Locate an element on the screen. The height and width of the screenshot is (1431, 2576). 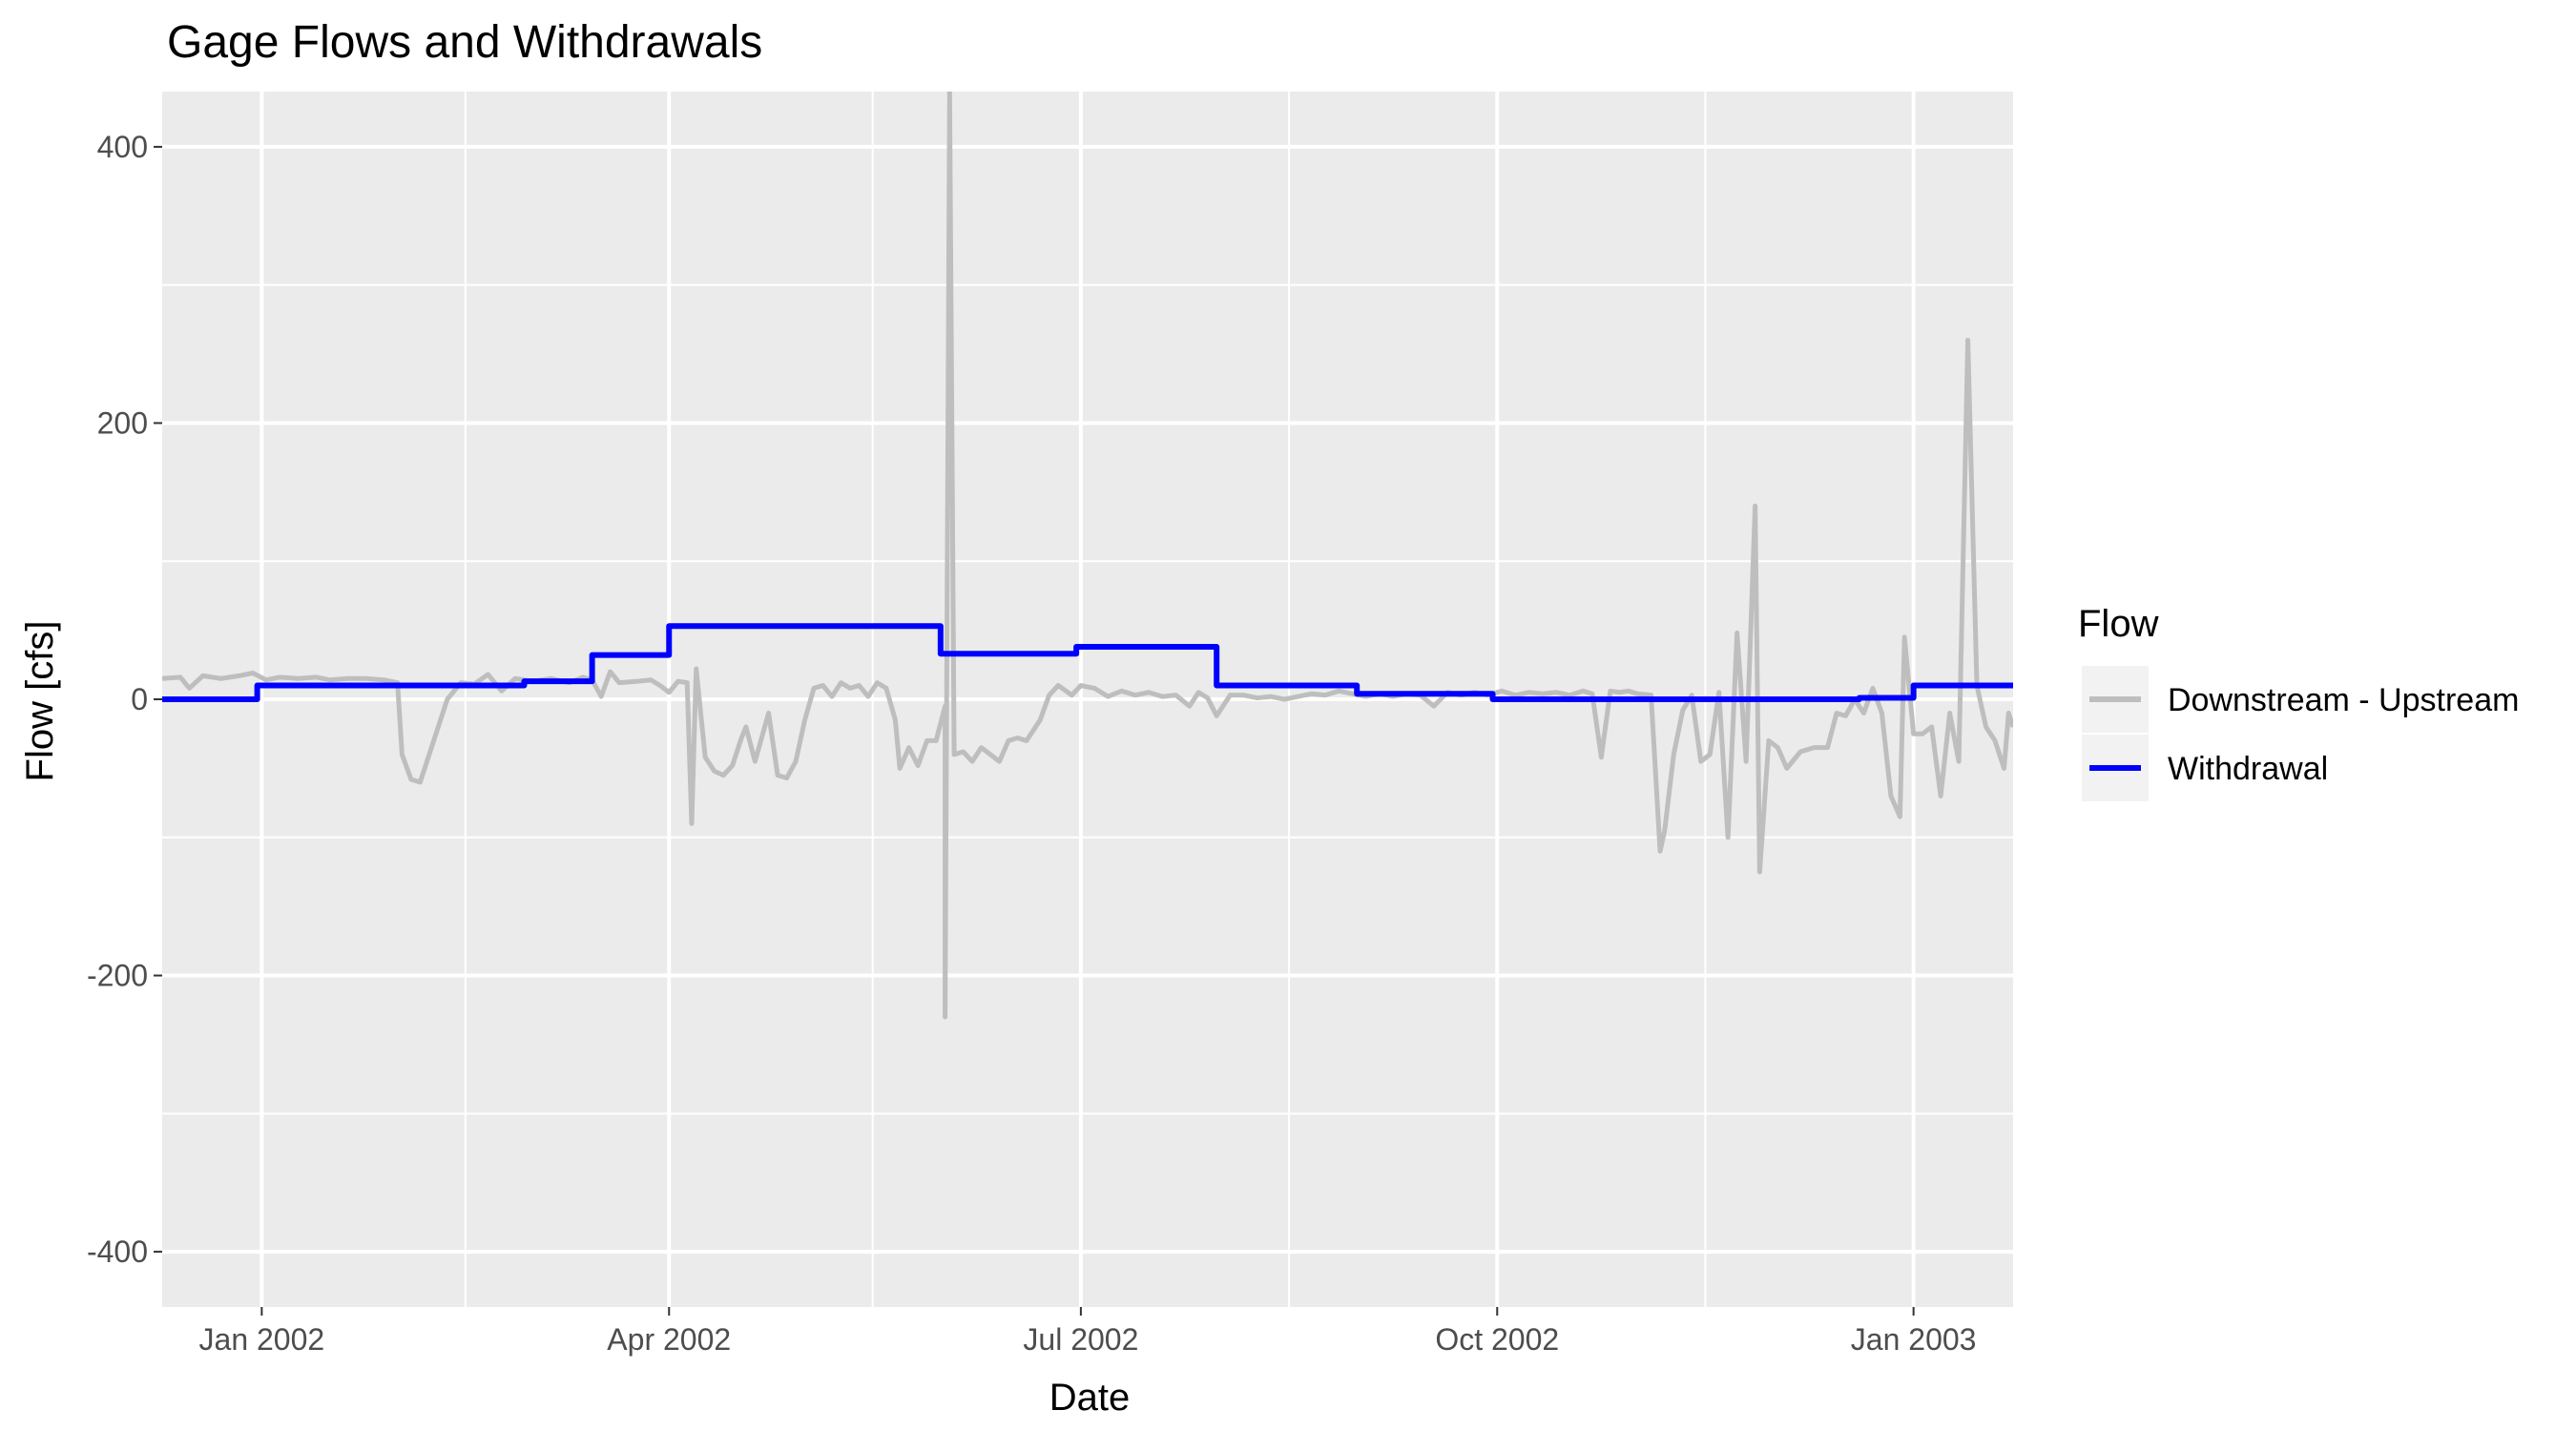
legend-label-downstream-upstream: Downstream - Upstream is located at coordinates (2343, 700).